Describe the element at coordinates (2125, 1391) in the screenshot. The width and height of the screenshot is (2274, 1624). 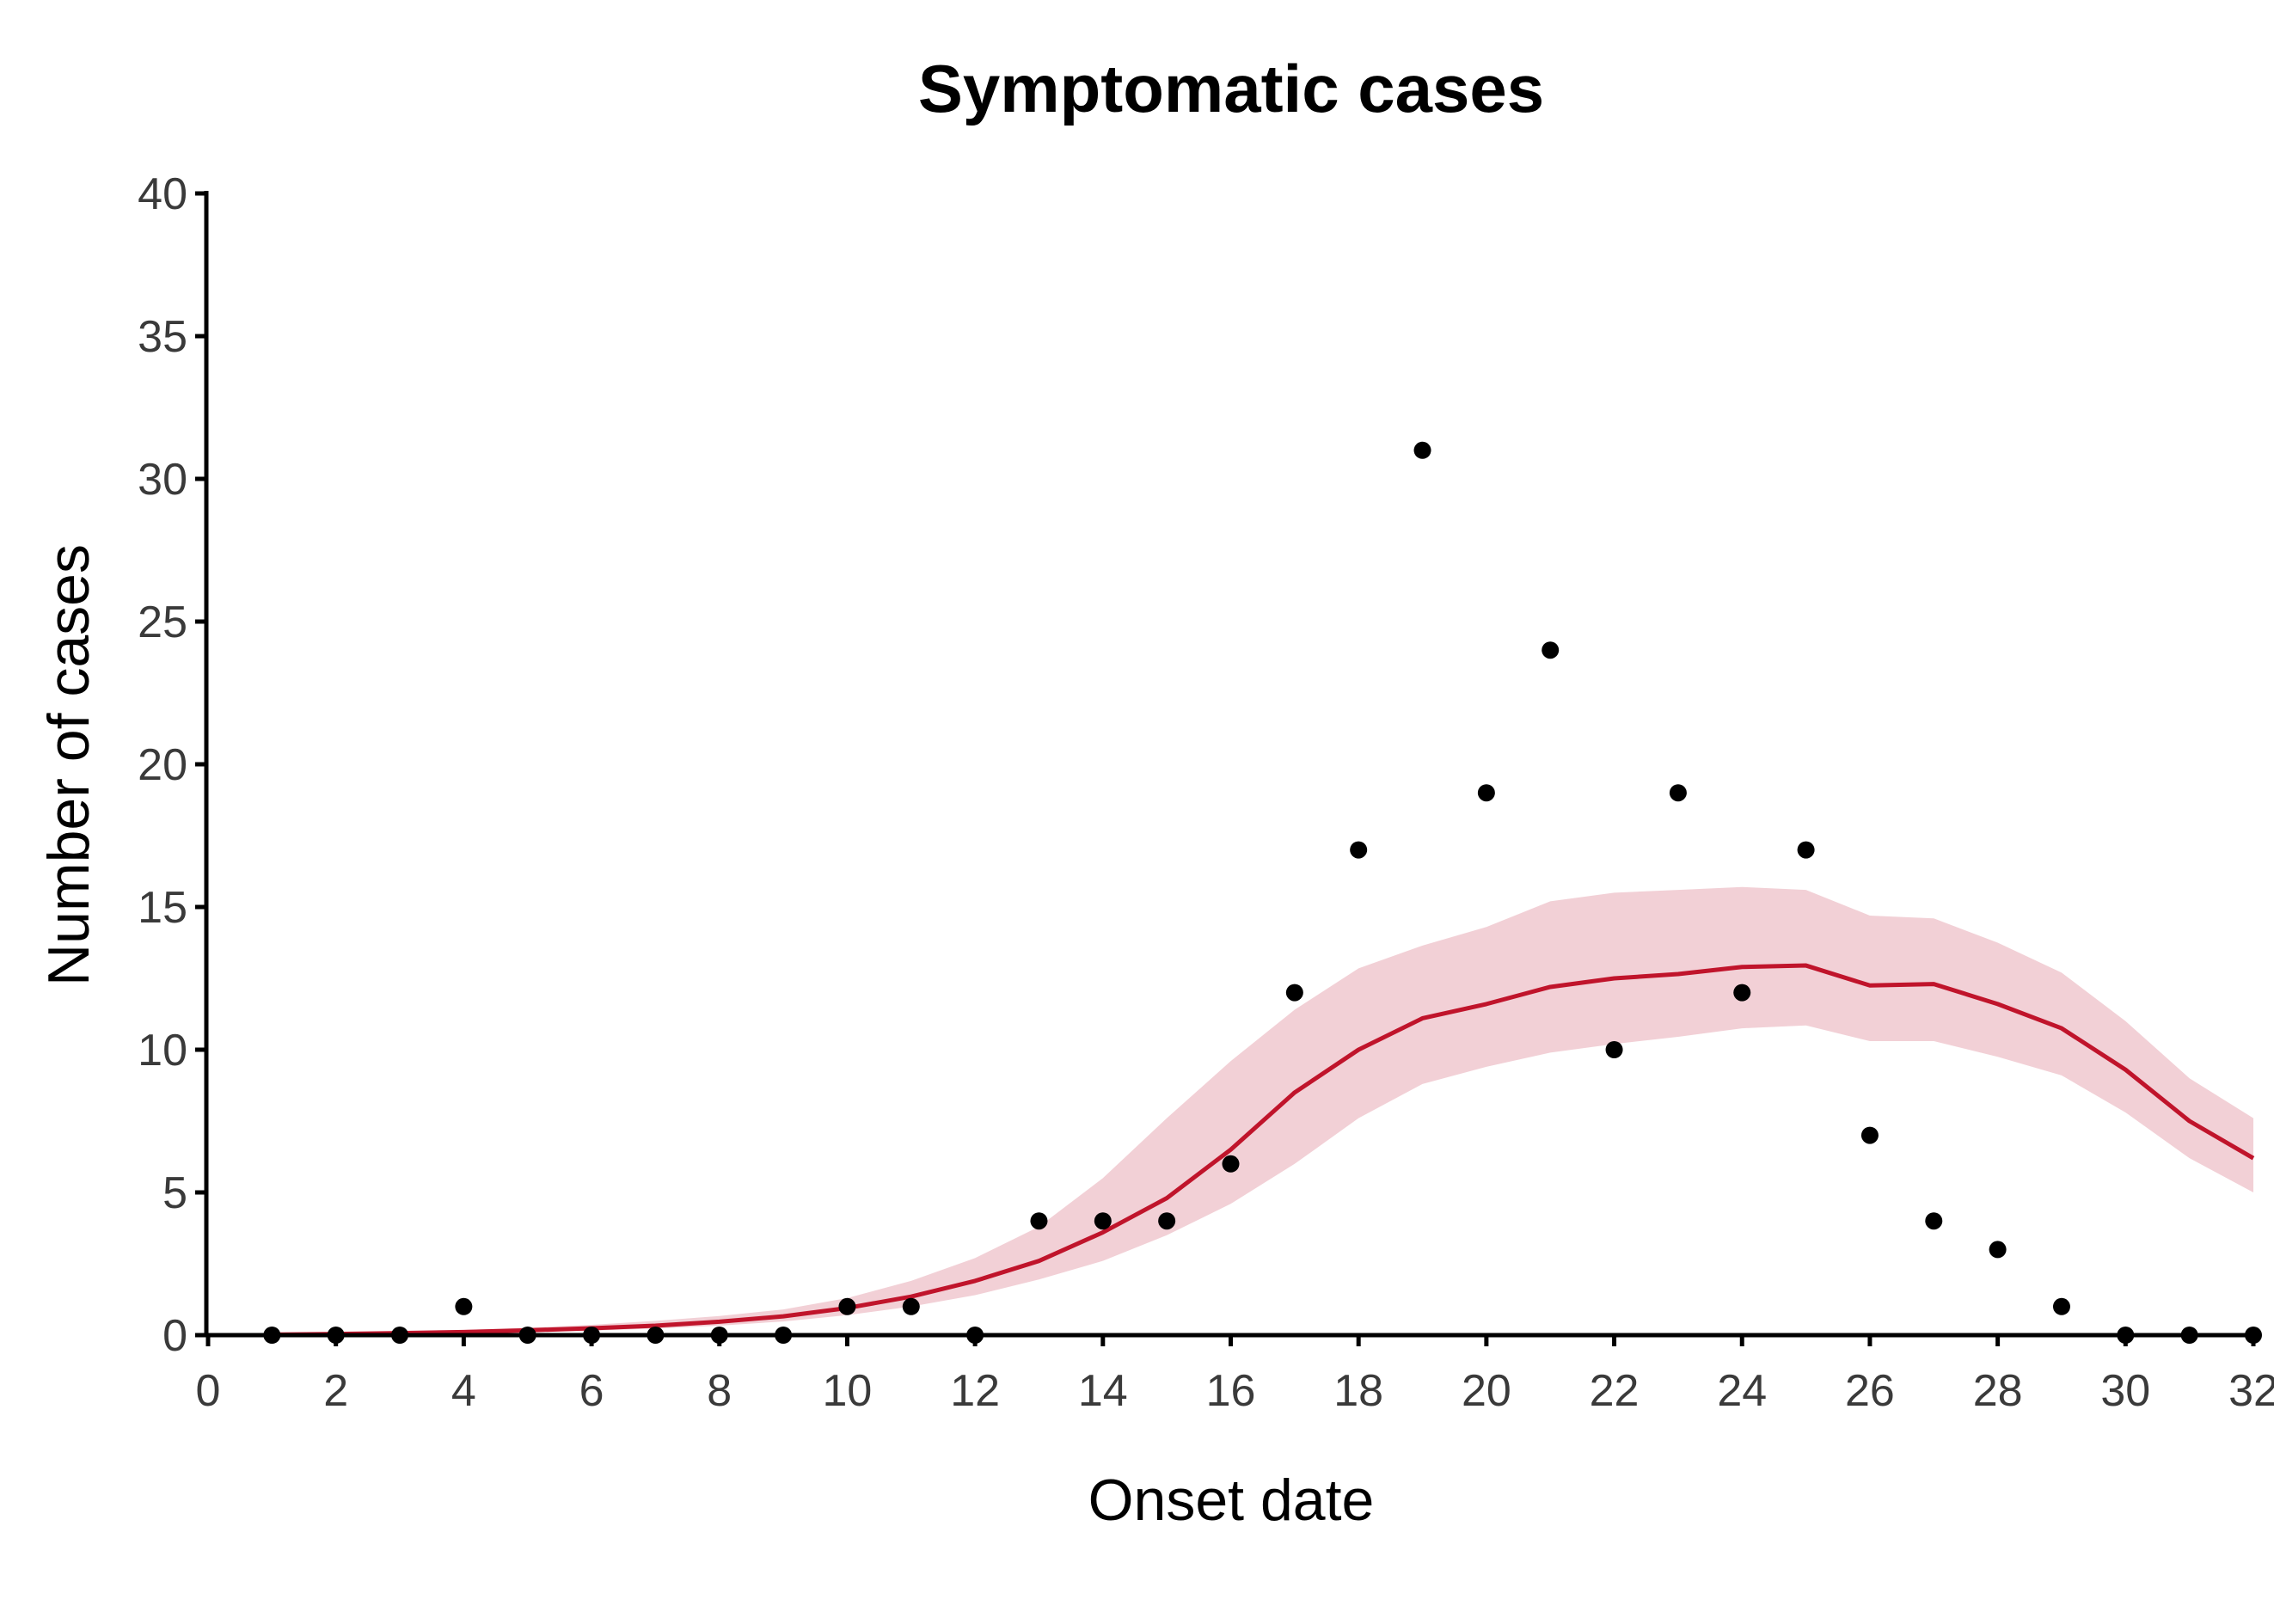
I see `x-tick-label: 30` at that location.